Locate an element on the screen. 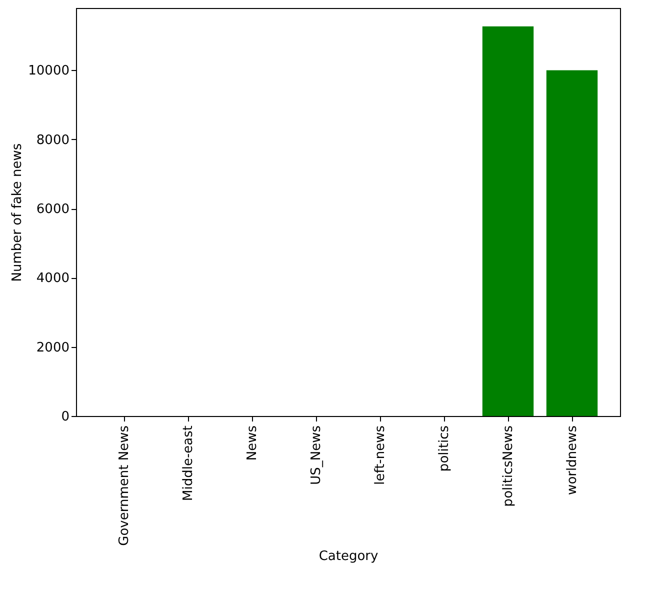 The image size is (646, 589). x-tick-label: left-news is located at coordinates (380, 455).